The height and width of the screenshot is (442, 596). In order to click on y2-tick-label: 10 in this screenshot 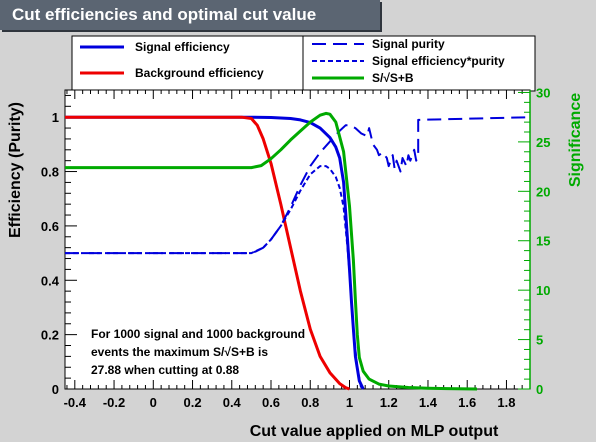, I will do `click(543, 290)`.